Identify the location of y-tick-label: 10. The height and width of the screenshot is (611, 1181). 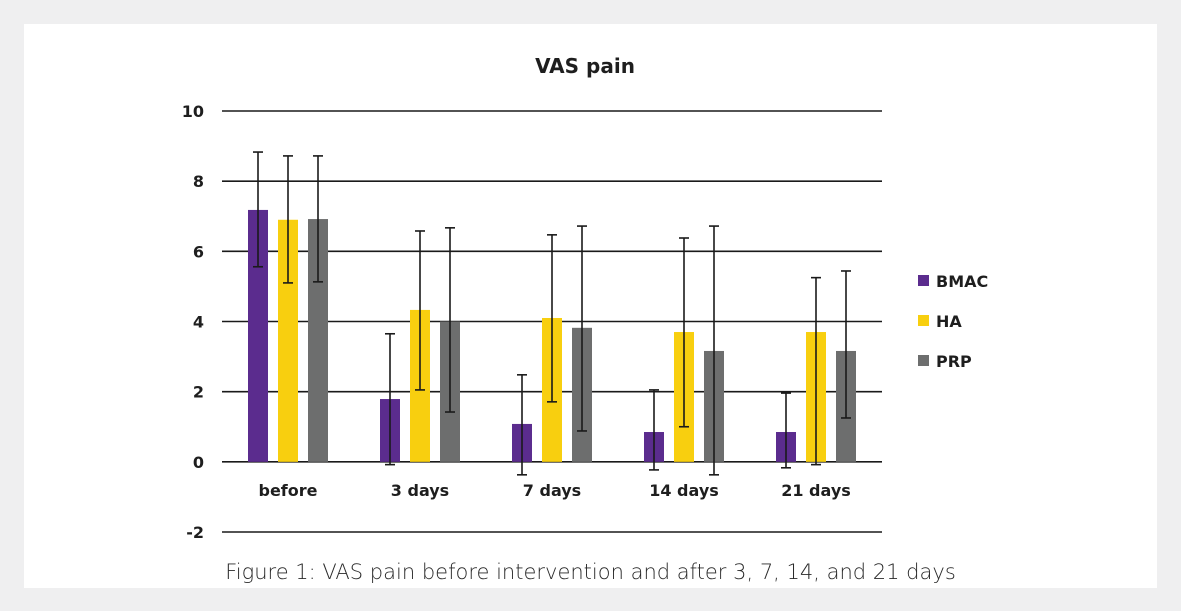
(193, 111).